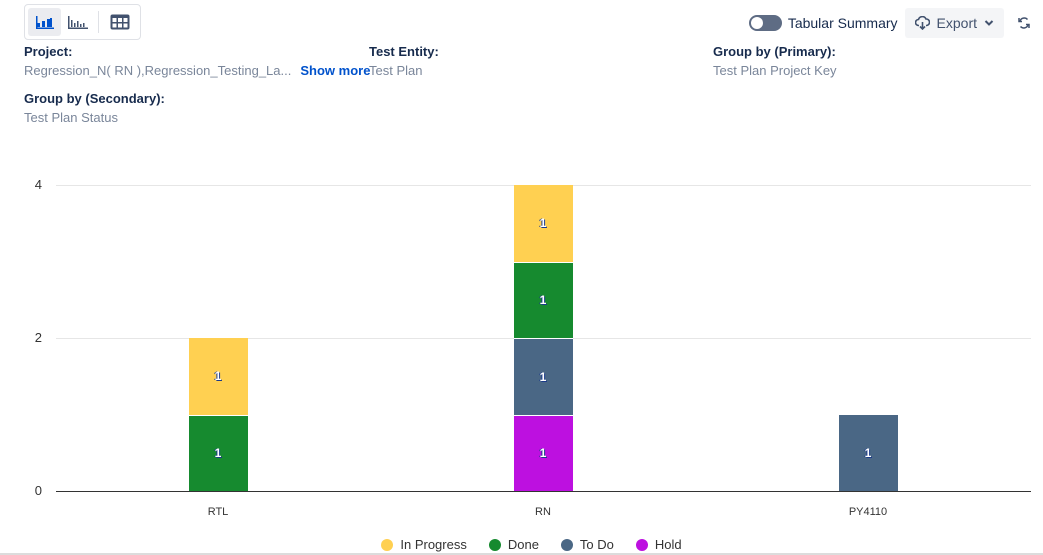 The image size is (1043, 555). I want to click on test-entity-filter: Test Entity: Test Plan, so click(404, 61).